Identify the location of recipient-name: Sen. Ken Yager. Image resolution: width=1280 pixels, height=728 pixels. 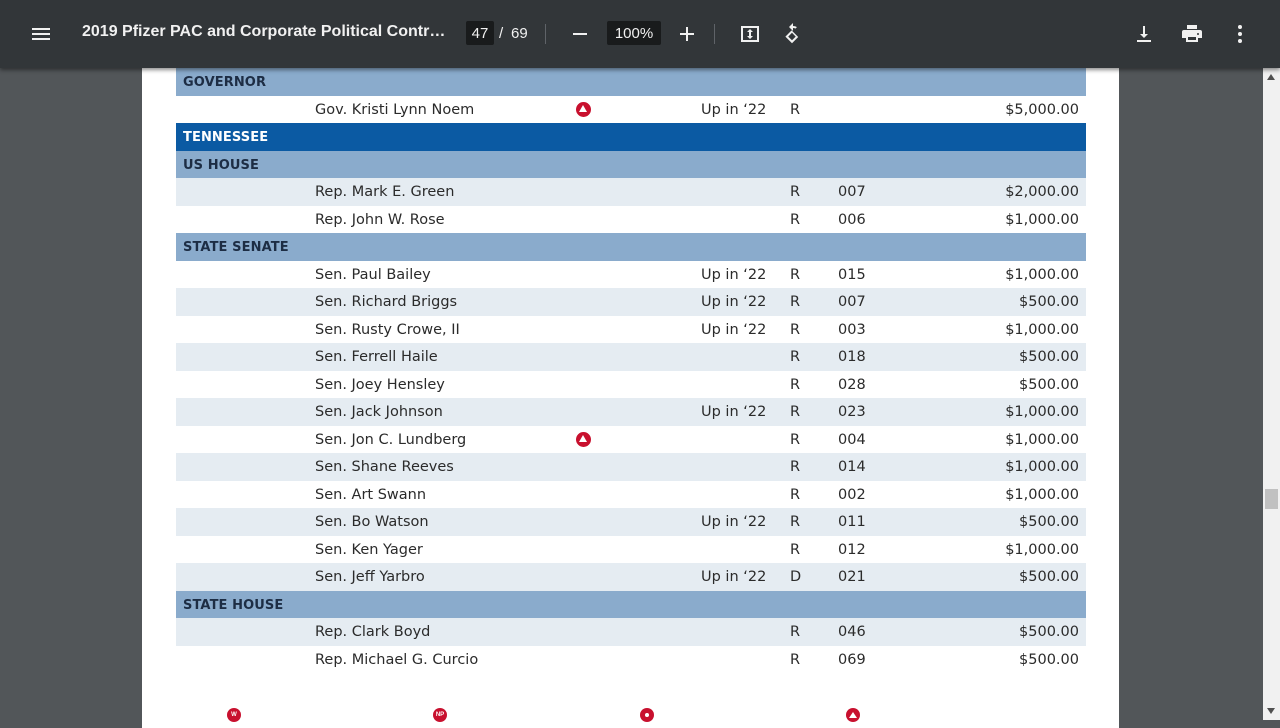
(369, 549).